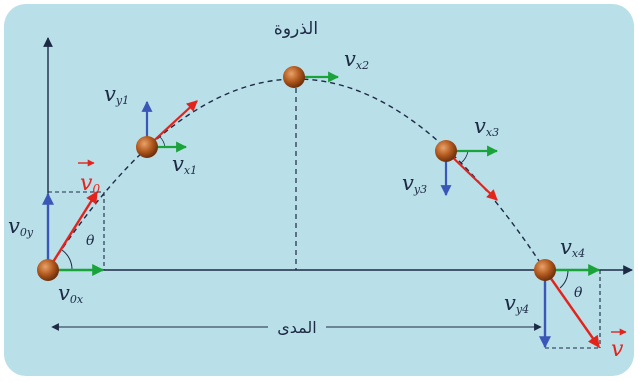 The height and width of the screenshot is (382, 639). Describe the element at coordinates (572, 308) in the screenshot. I see `v-final-vector` at that location.